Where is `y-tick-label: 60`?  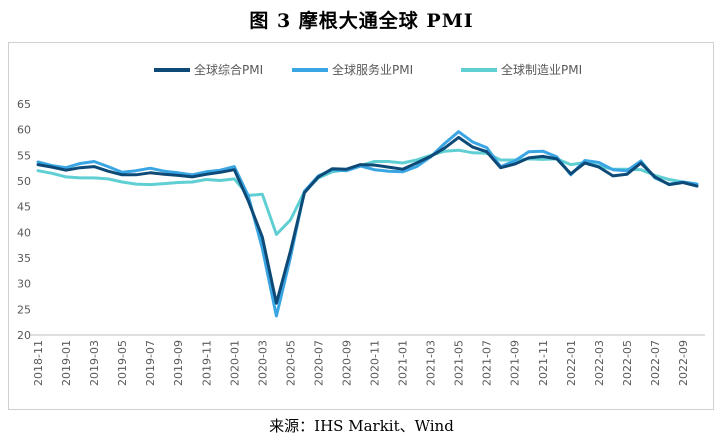
y-tick-label: 60 is located at coordinates (24, 130).